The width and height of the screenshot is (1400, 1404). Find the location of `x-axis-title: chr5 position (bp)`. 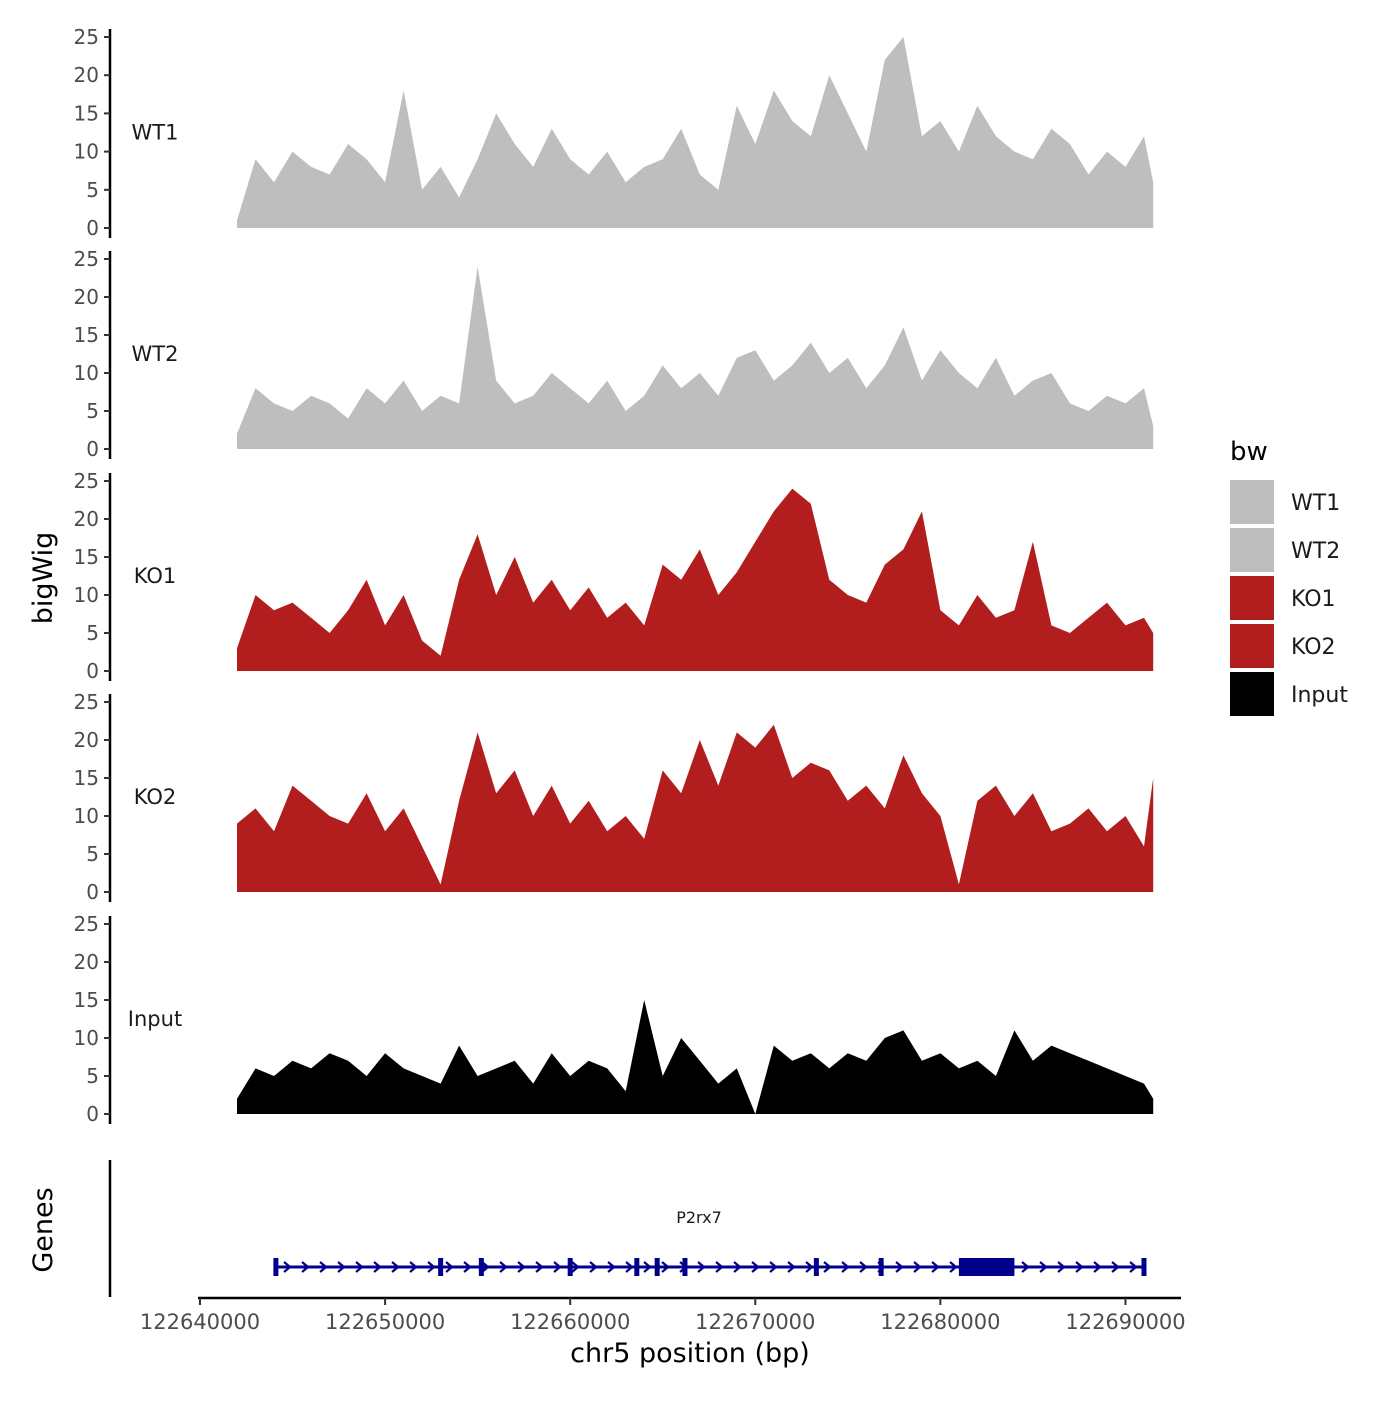

x-axis-title: chr5 position (bp) is located at coordinates (690, 1353).